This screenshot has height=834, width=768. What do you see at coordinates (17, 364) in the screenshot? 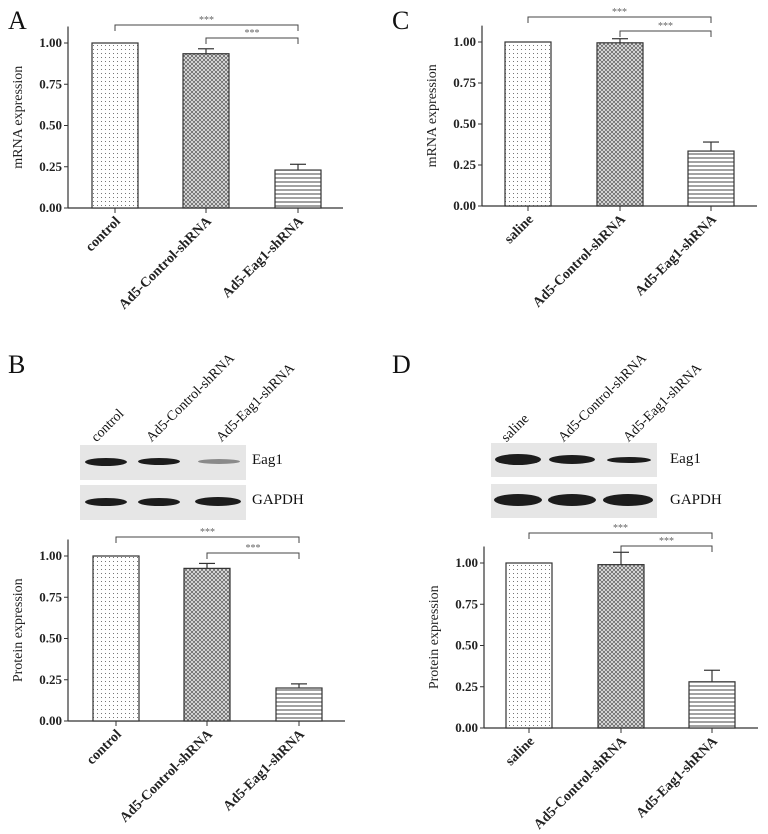
I see `panel-letter-b: B` at bounding box center [17, 364].